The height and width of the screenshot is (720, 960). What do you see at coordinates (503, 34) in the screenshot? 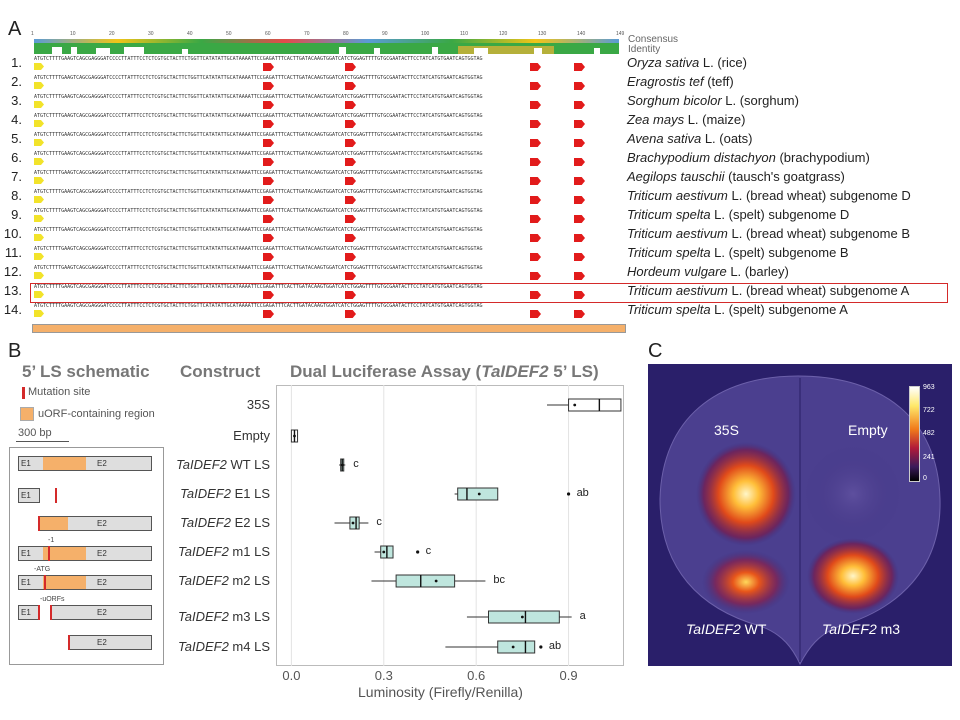
I see `ruler-tick: 120` at bounding box center [503, 34].